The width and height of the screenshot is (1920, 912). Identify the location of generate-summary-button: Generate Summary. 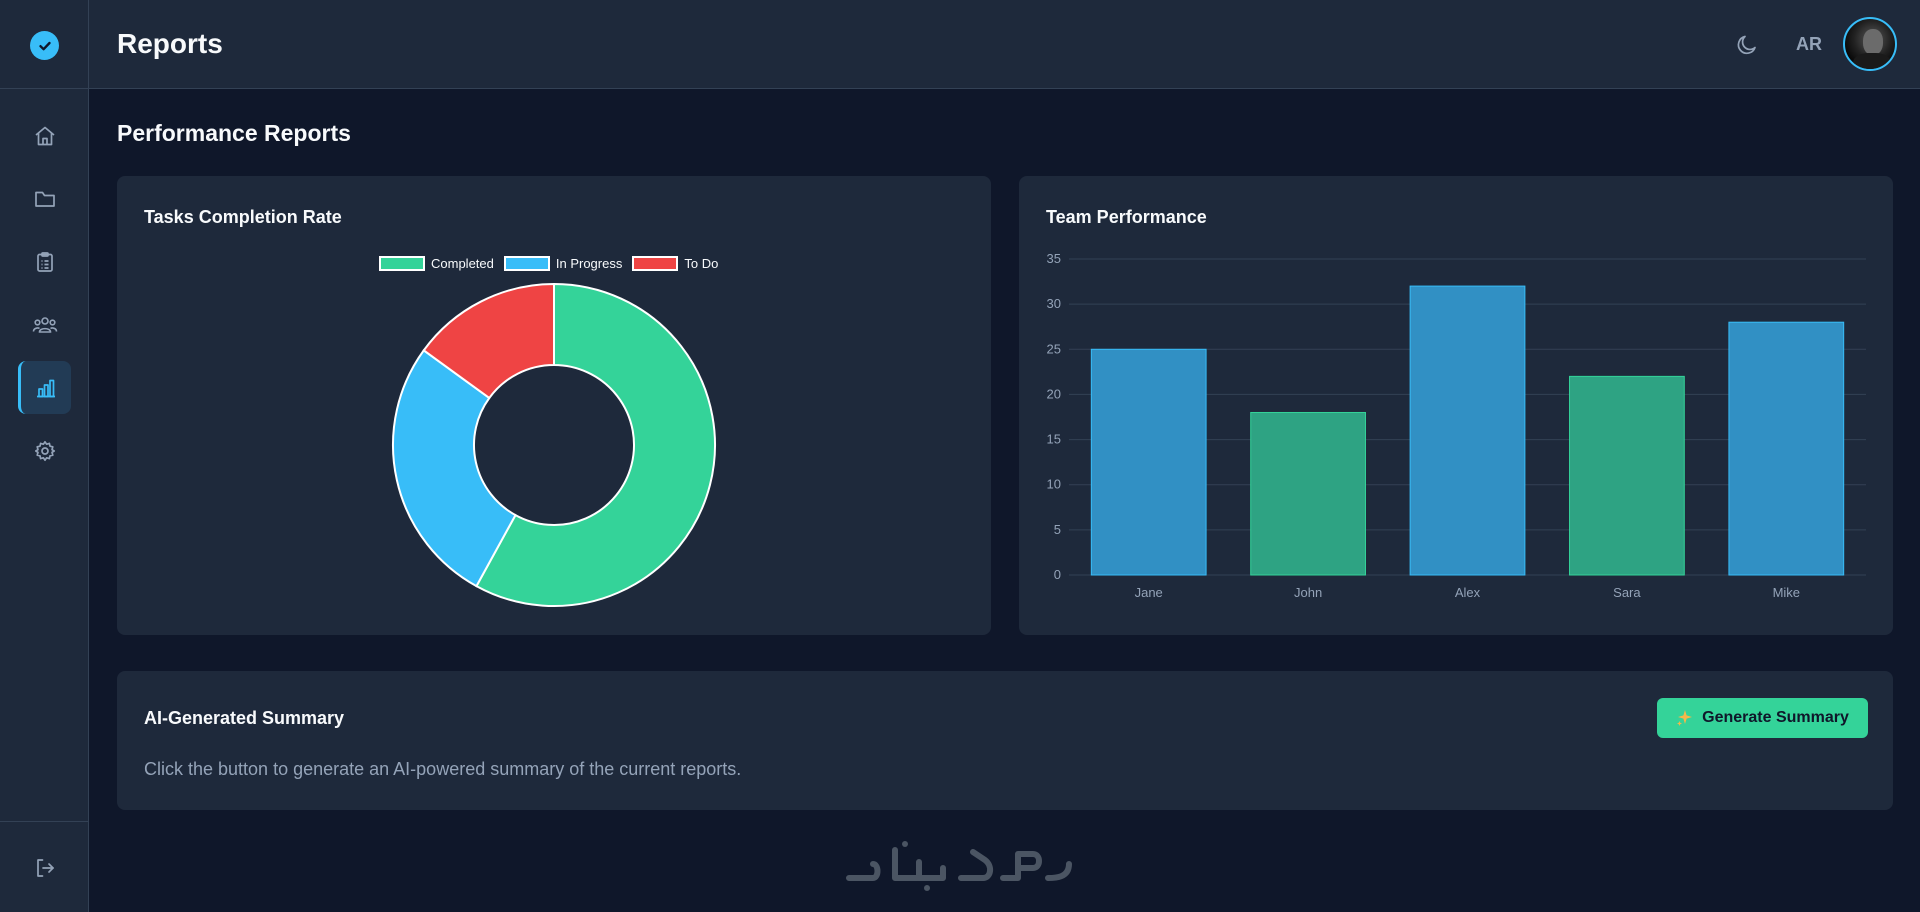
(1762, 718).